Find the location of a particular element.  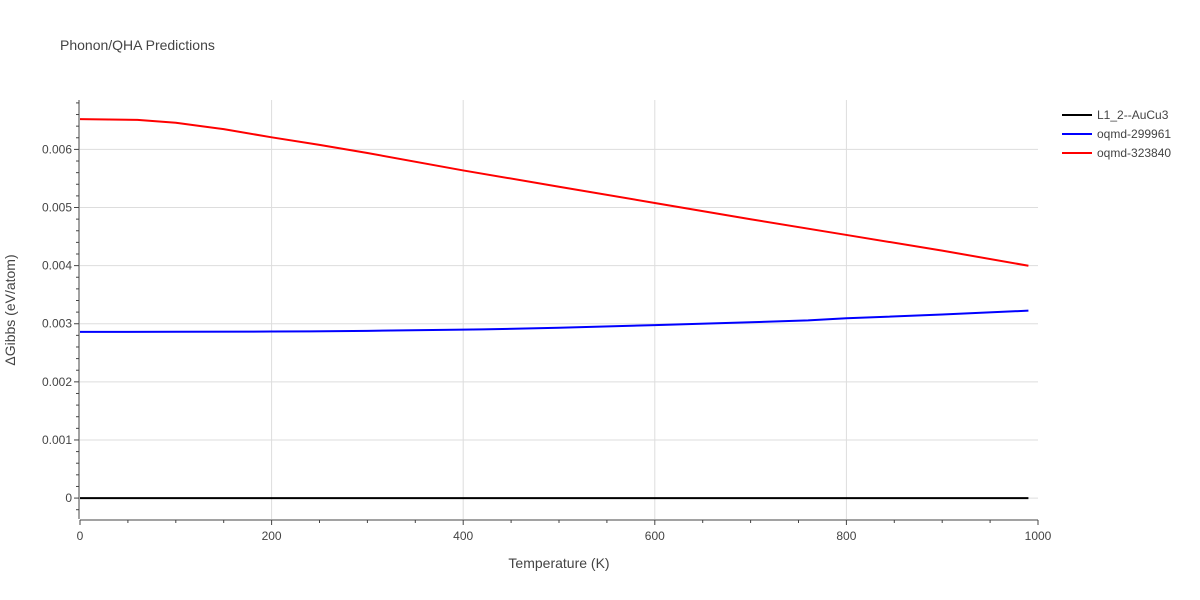

y-tick-label: 0.006 is located at coordinates (57, 149).